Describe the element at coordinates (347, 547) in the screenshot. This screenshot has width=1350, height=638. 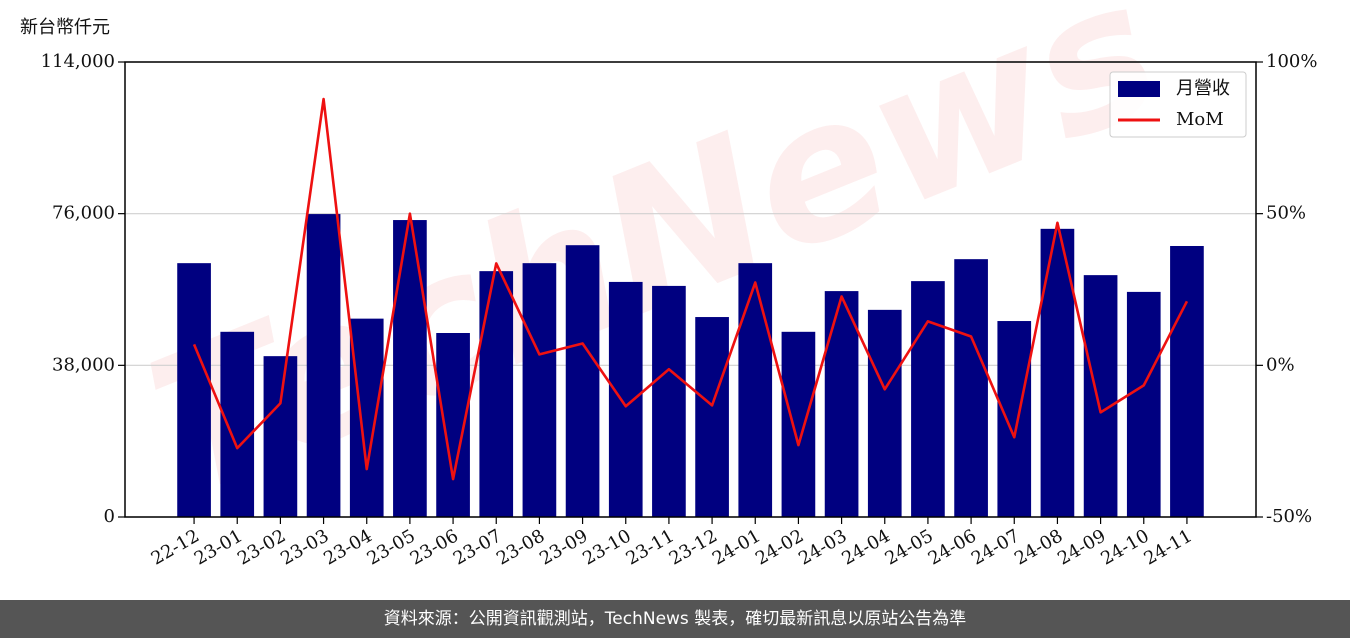
I see `x-tick-label: 23-04` at that location.